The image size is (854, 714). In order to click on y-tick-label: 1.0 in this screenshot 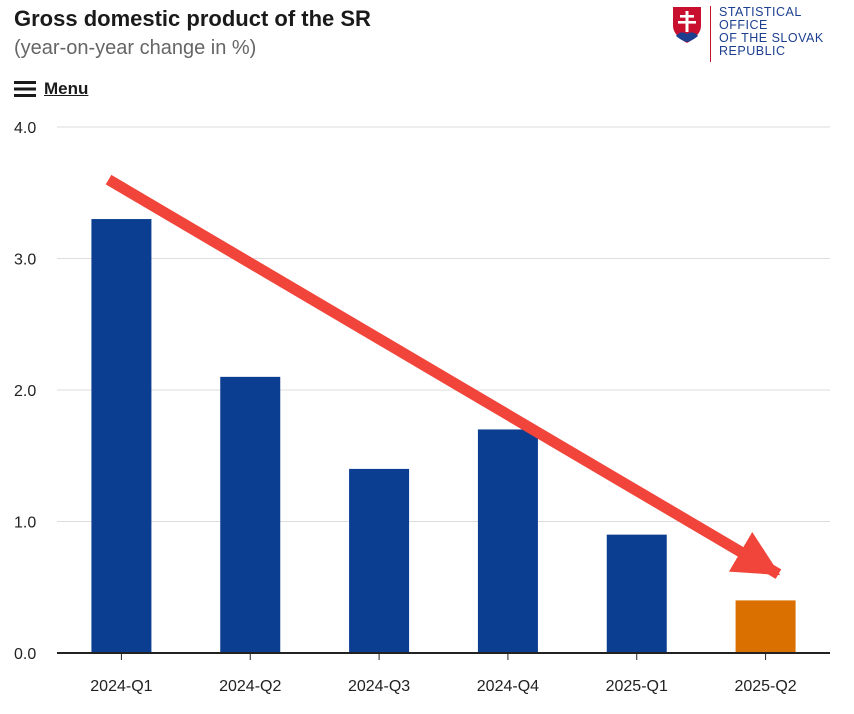, I will do `click(25, 523)`.